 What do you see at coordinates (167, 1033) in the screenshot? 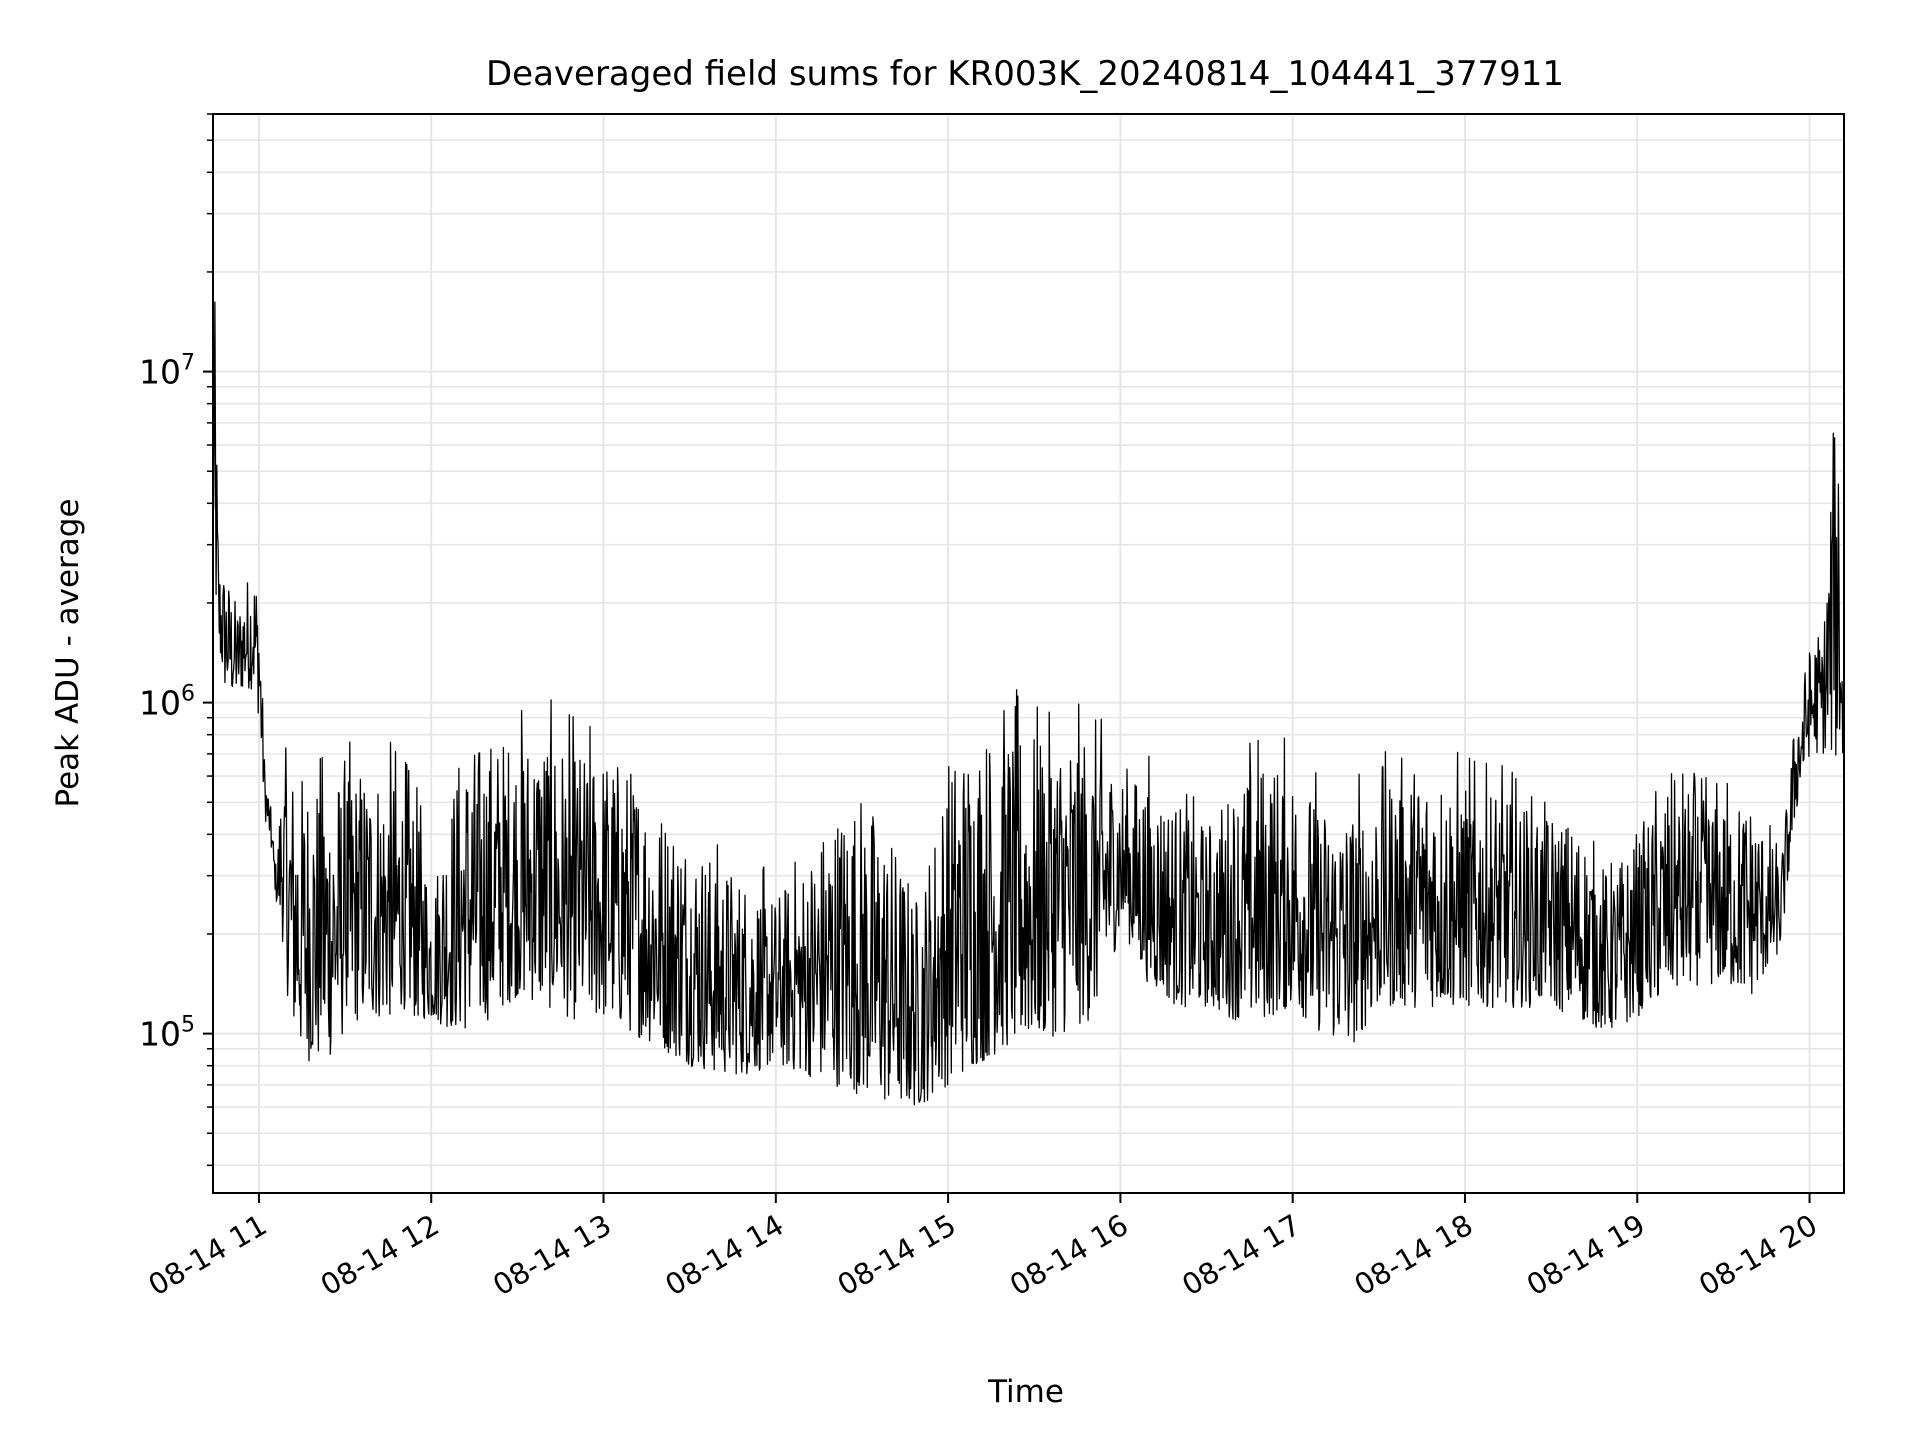
I see `y-tick-label: 105` at bounding box center [167, 1033].